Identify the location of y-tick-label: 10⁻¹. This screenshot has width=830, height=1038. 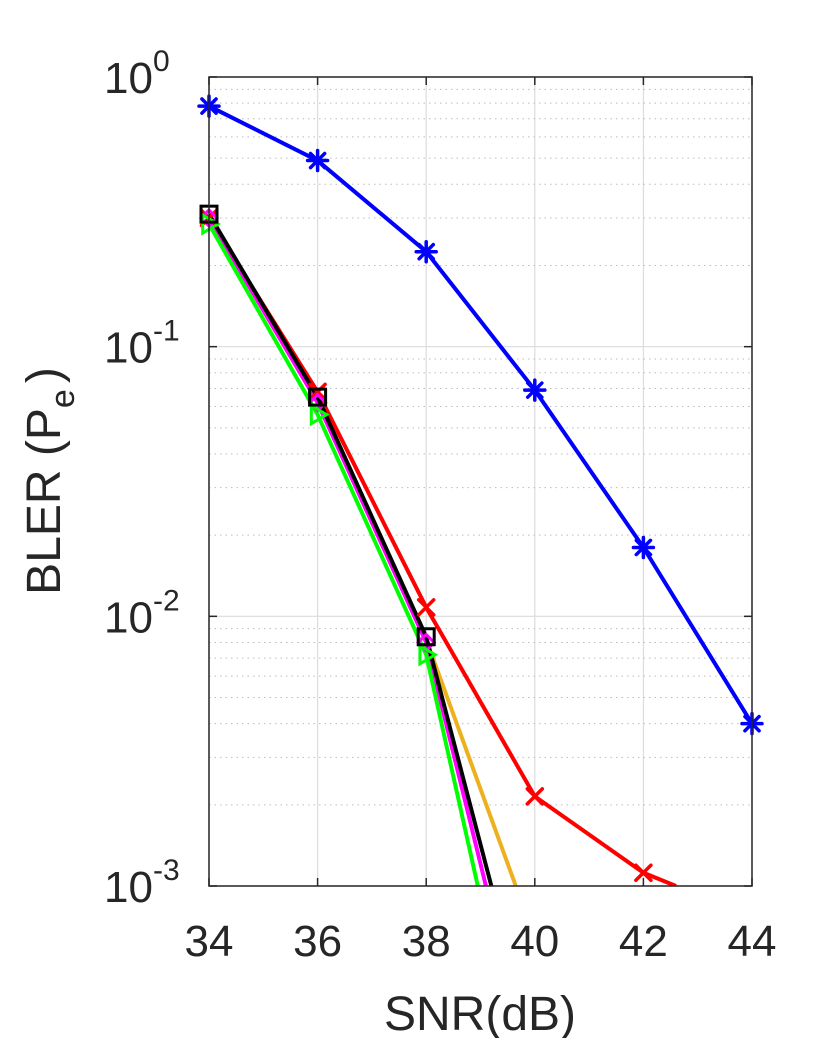
(142, 344).